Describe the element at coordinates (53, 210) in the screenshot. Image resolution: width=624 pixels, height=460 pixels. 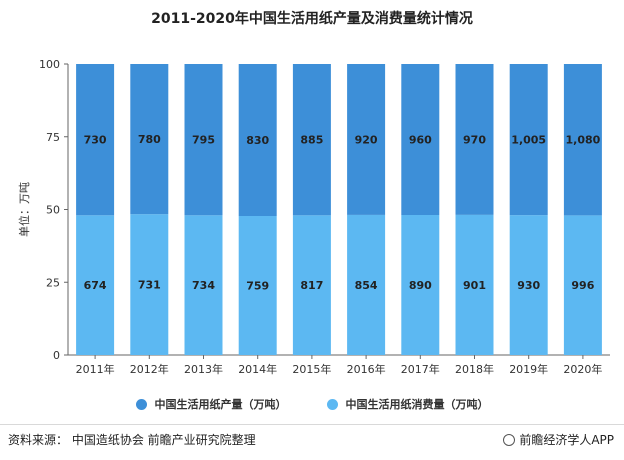
I see `y-tick-label-2: 50` at that location.